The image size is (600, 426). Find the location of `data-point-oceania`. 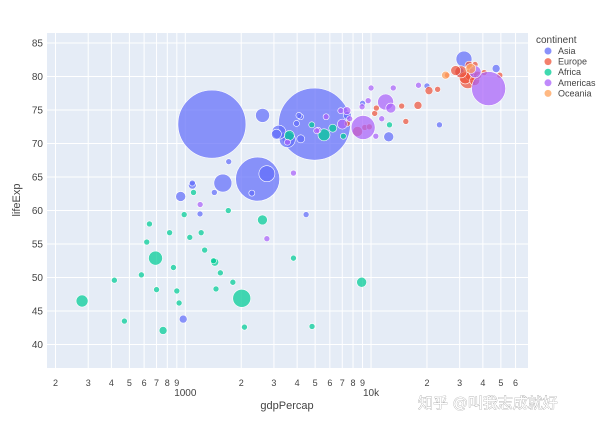

data-point-oceania is located at coordinates (471, 68).